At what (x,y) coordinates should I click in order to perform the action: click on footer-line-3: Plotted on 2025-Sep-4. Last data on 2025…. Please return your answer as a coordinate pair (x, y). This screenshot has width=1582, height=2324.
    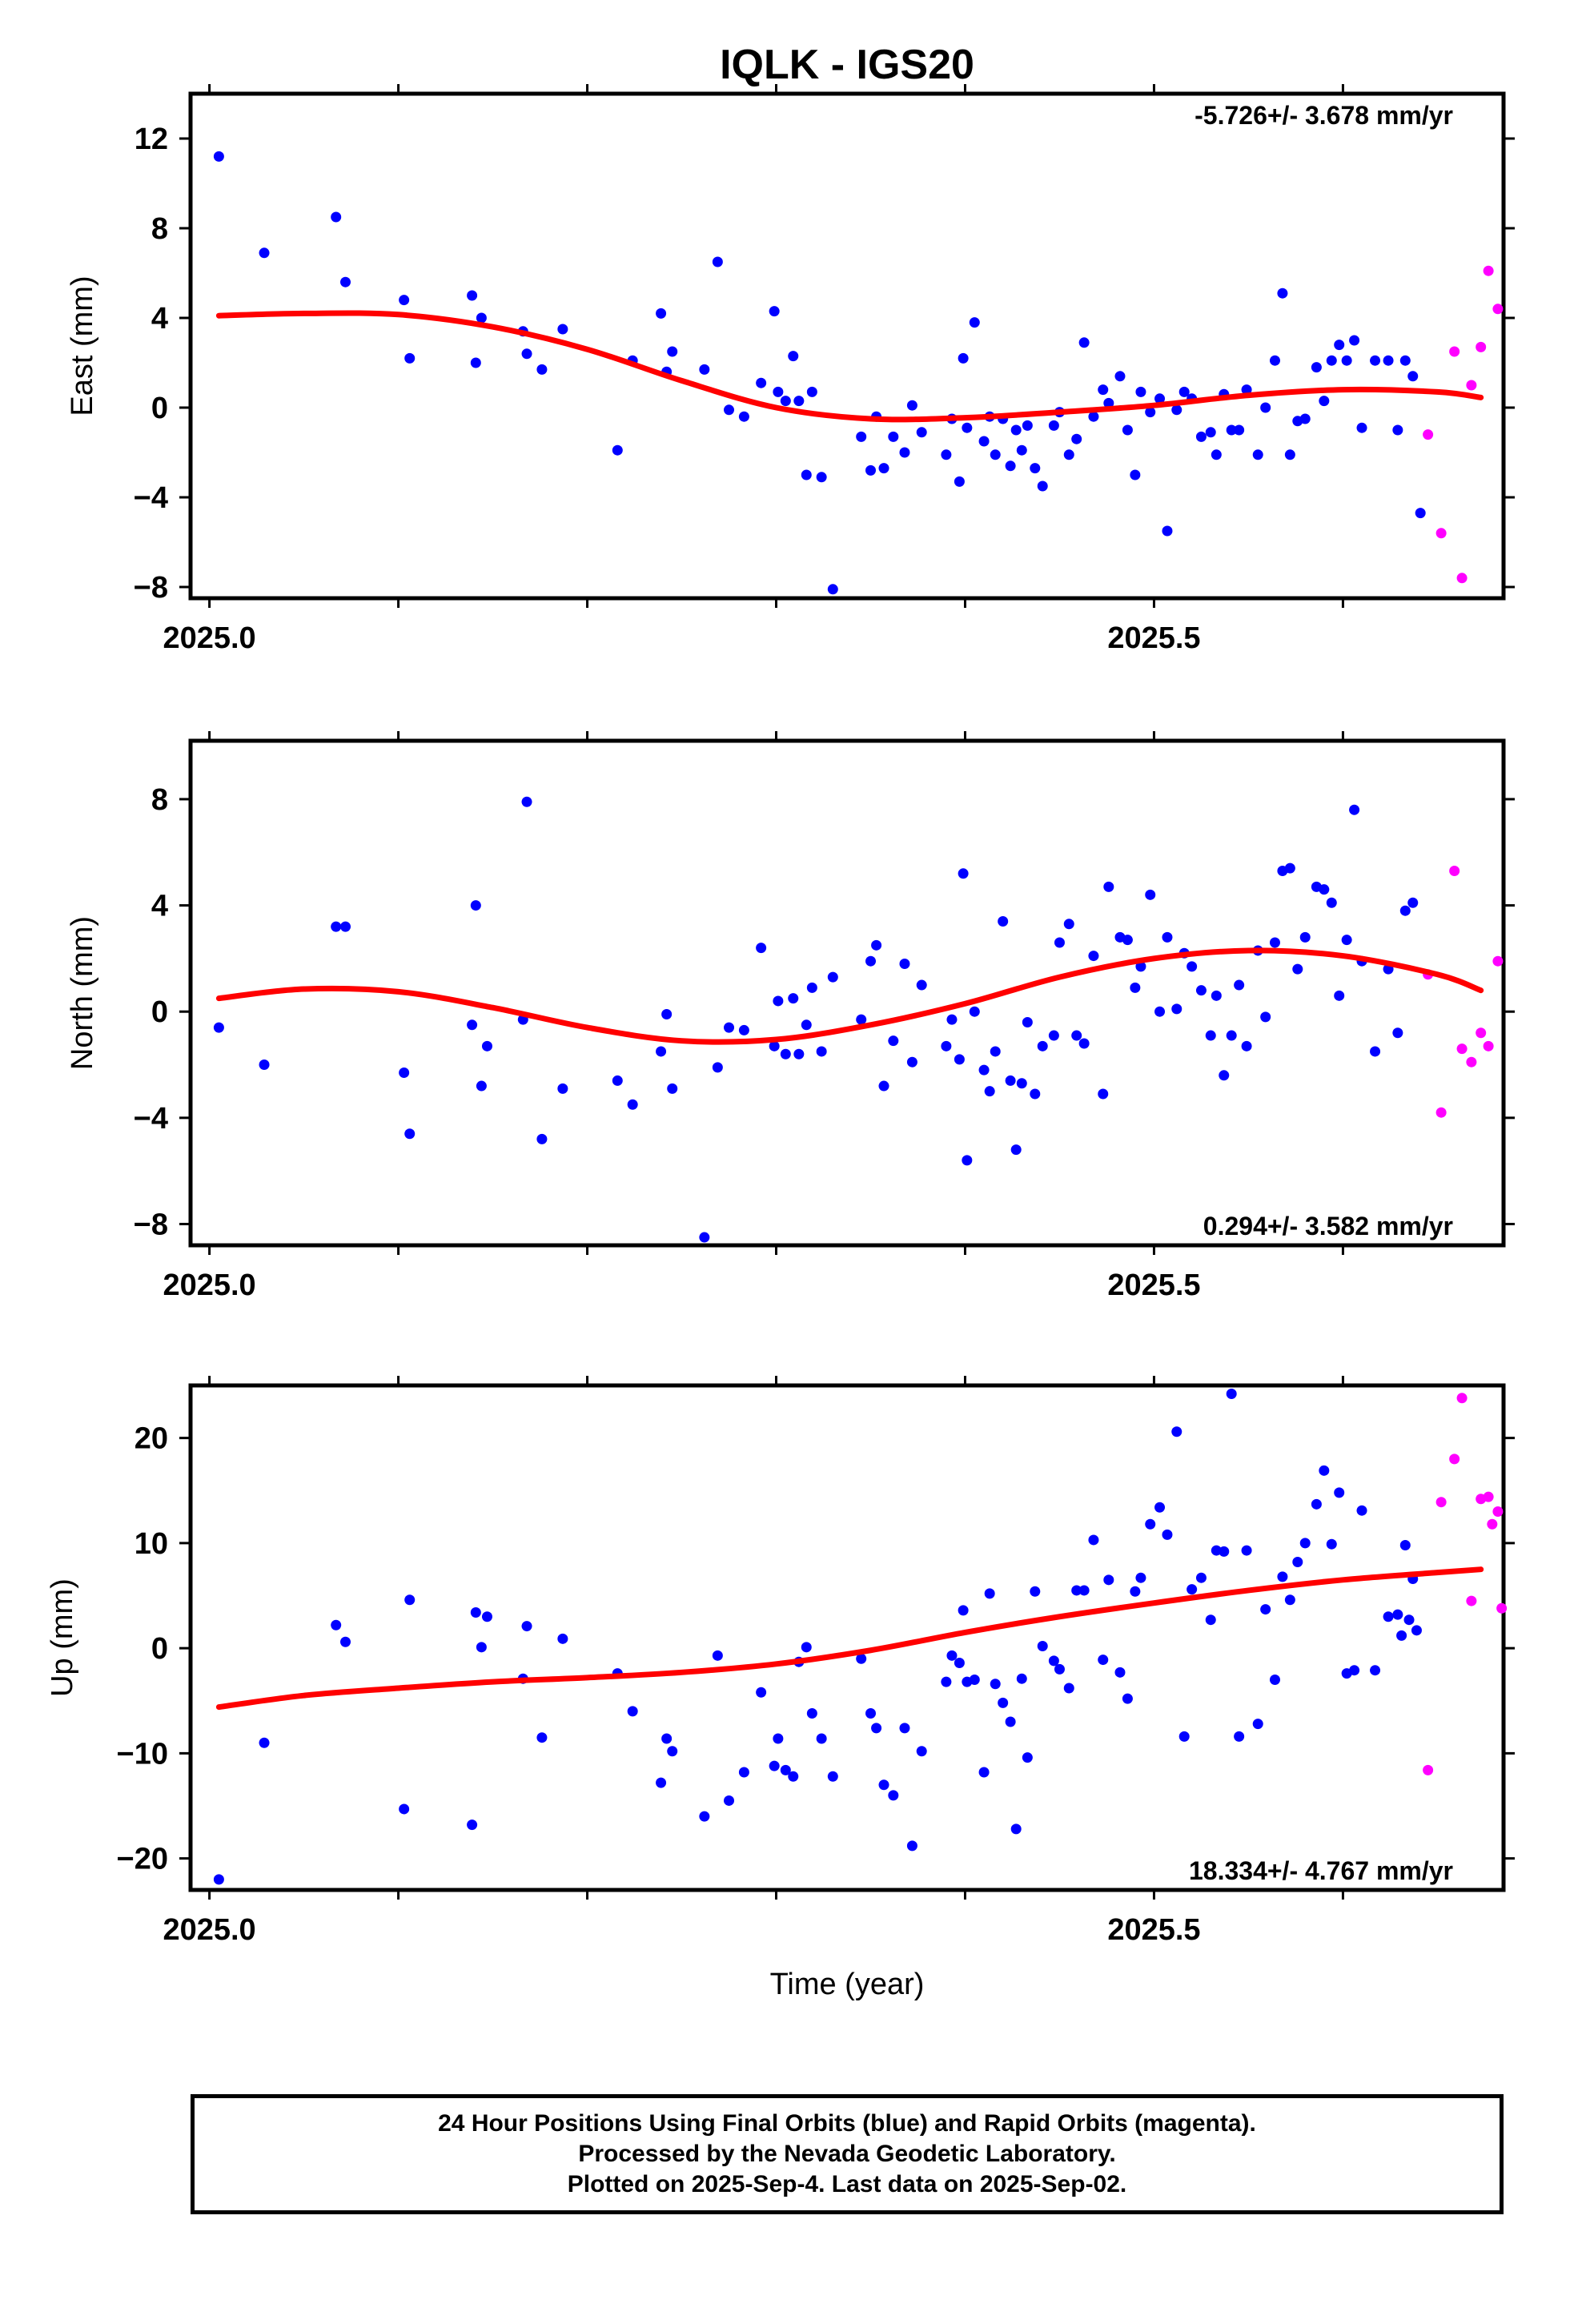
    Looking at the image, I should click on (847, 2184).